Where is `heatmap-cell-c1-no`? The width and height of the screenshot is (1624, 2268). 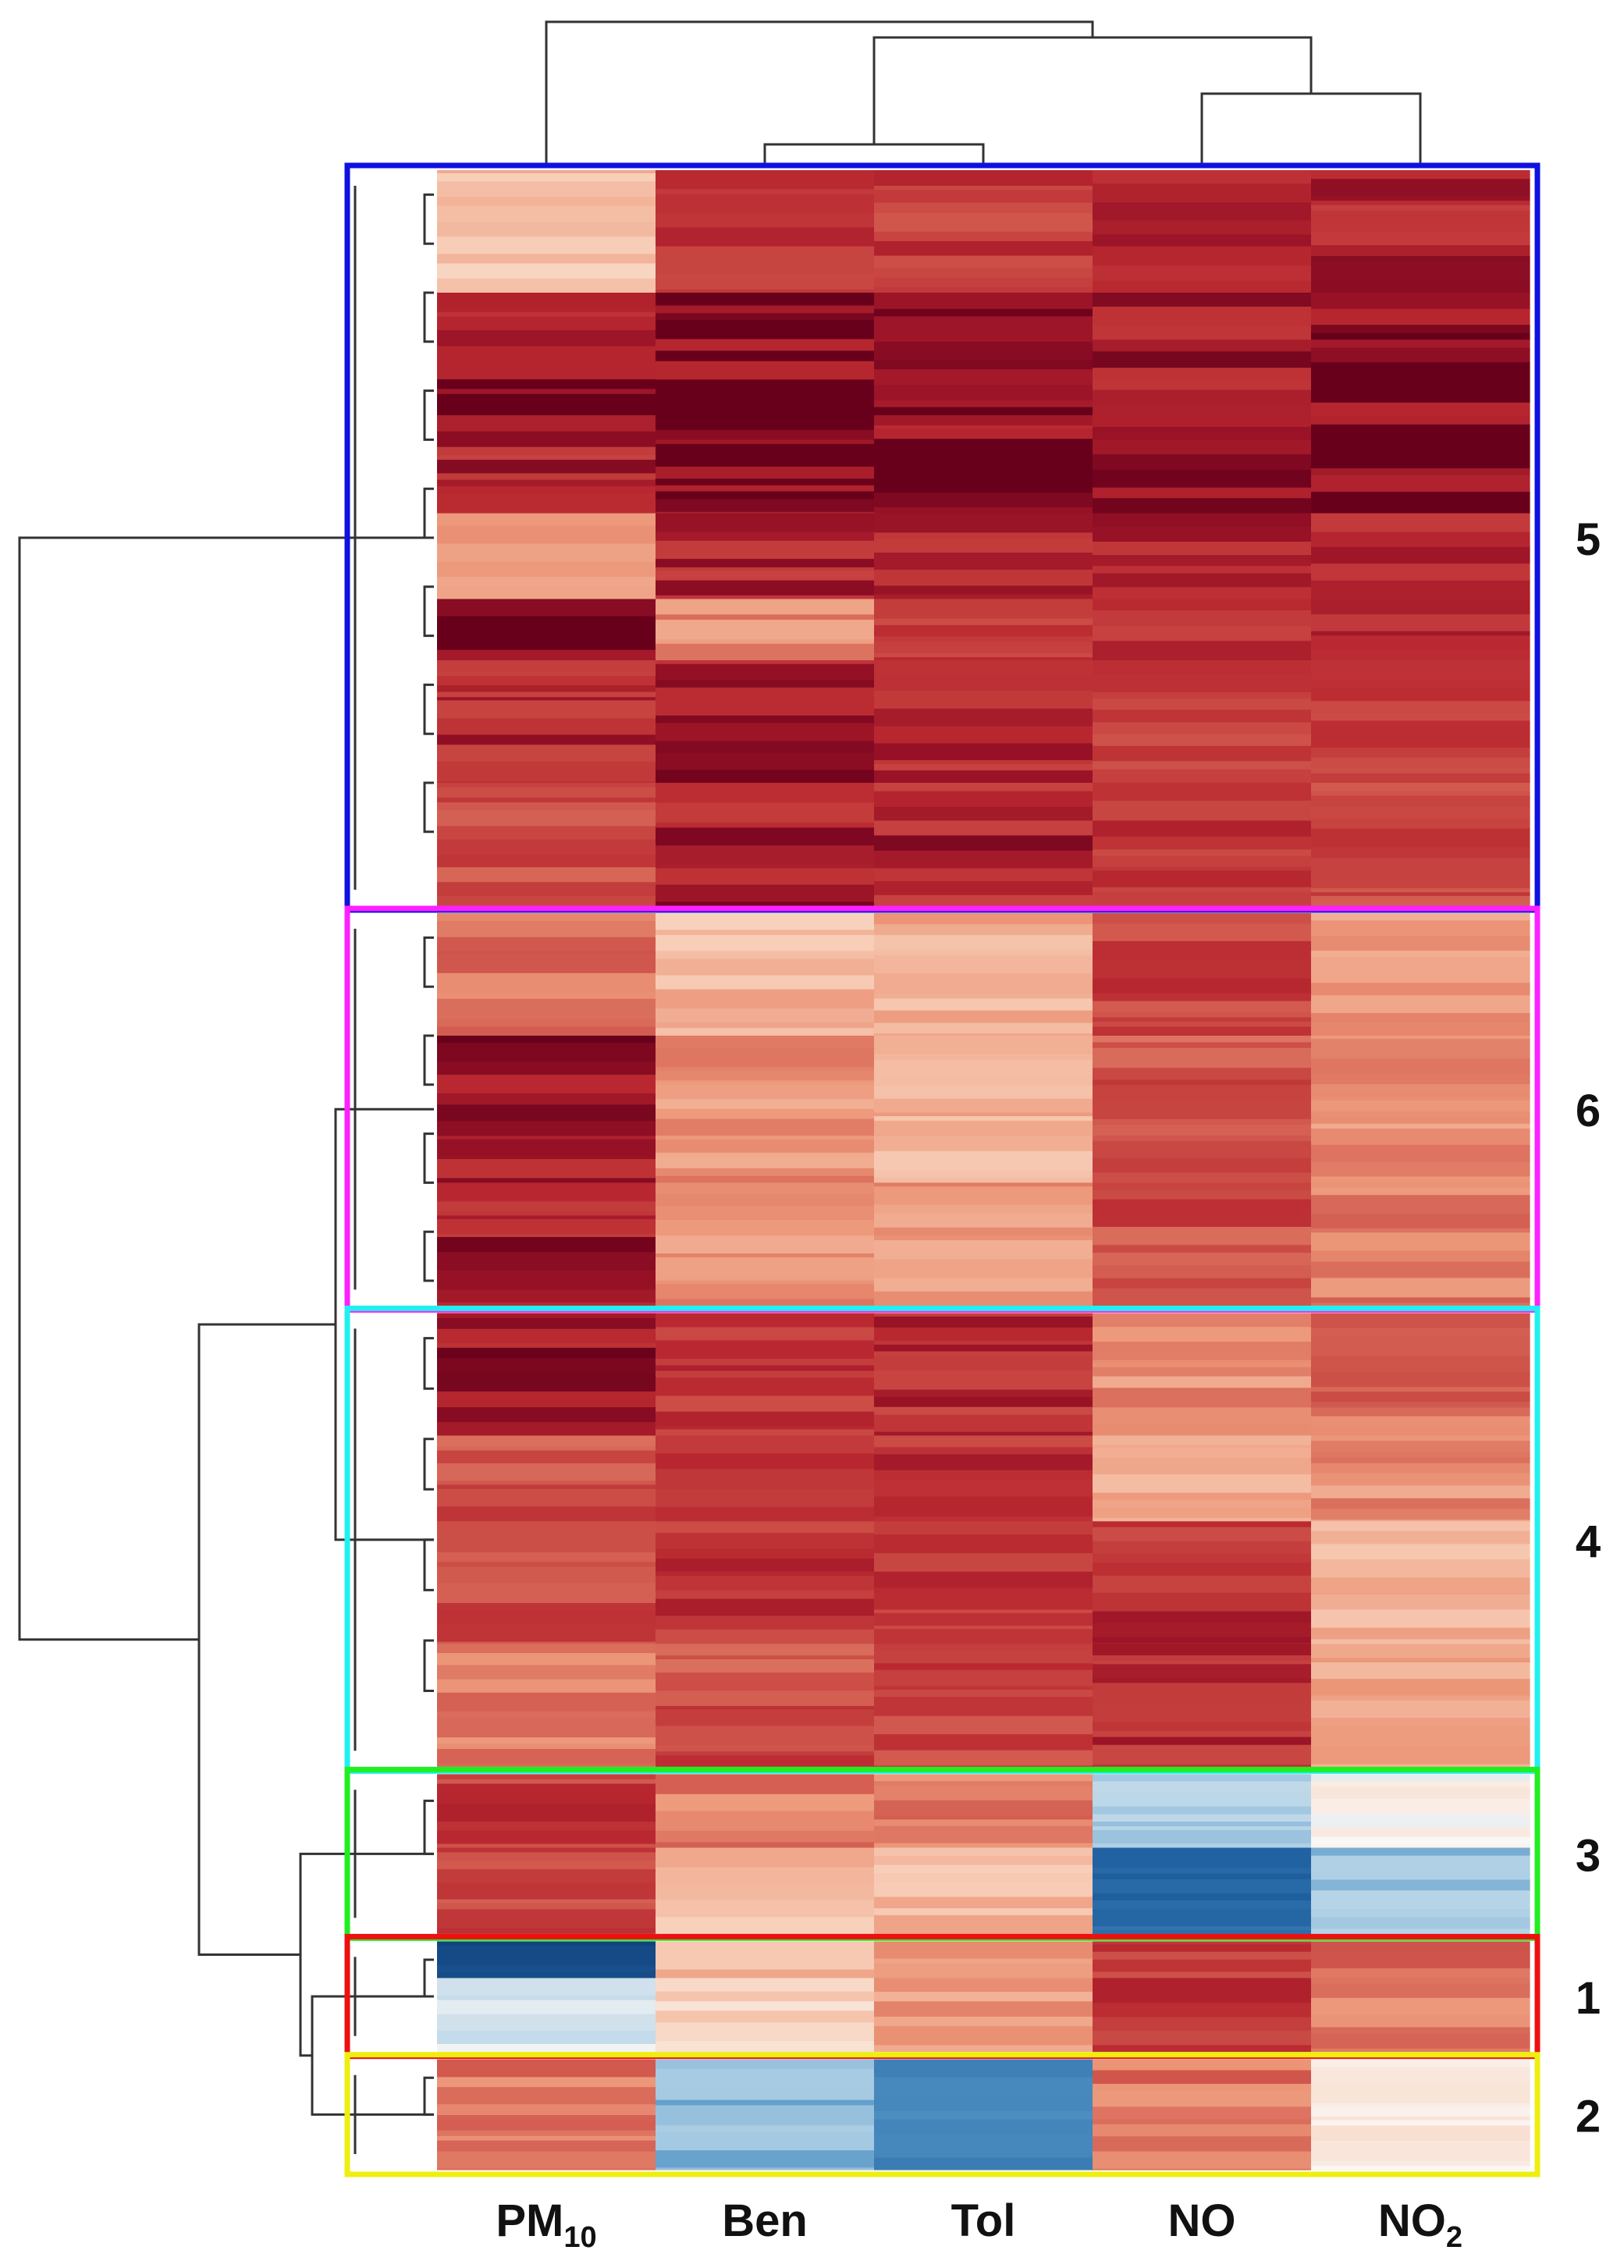 heatmap-cell-c1-no is located at coordinates (1202, 1948).